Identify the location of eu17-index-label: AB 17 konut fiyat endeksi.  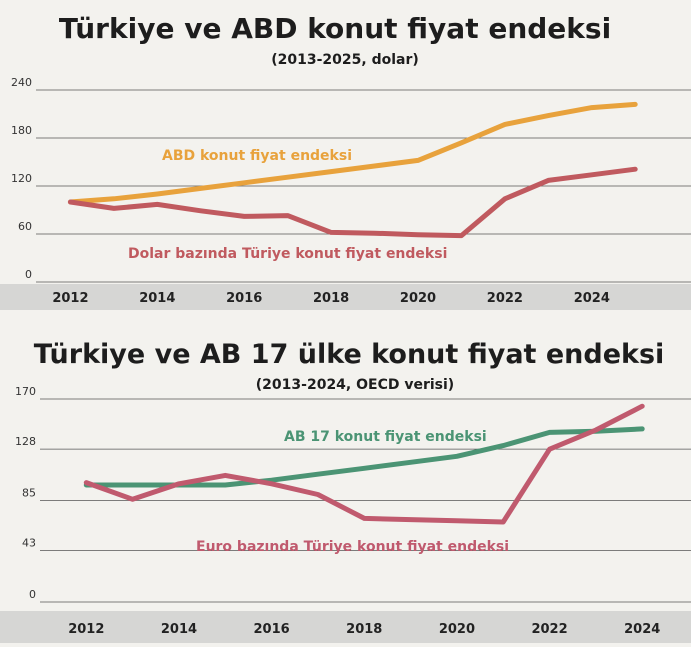
(385, 437).